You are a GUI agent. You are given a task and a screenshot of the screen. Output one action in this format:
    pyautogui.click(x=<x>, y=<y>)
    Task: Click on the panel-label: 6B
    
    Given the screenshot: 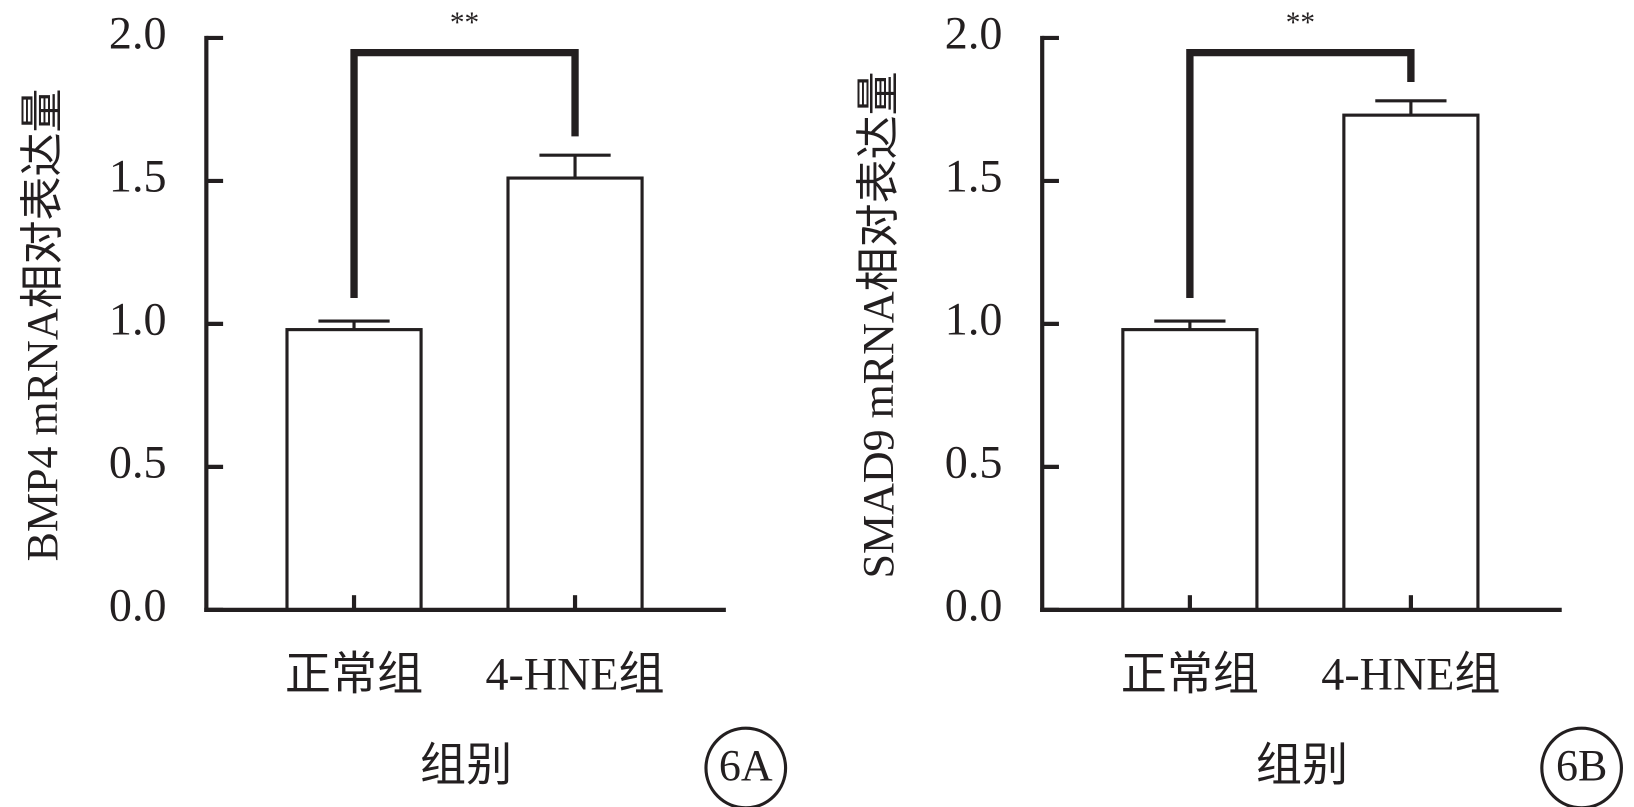 What is the action you would take?
    pyautogui.click(x=1581, y=765)
    